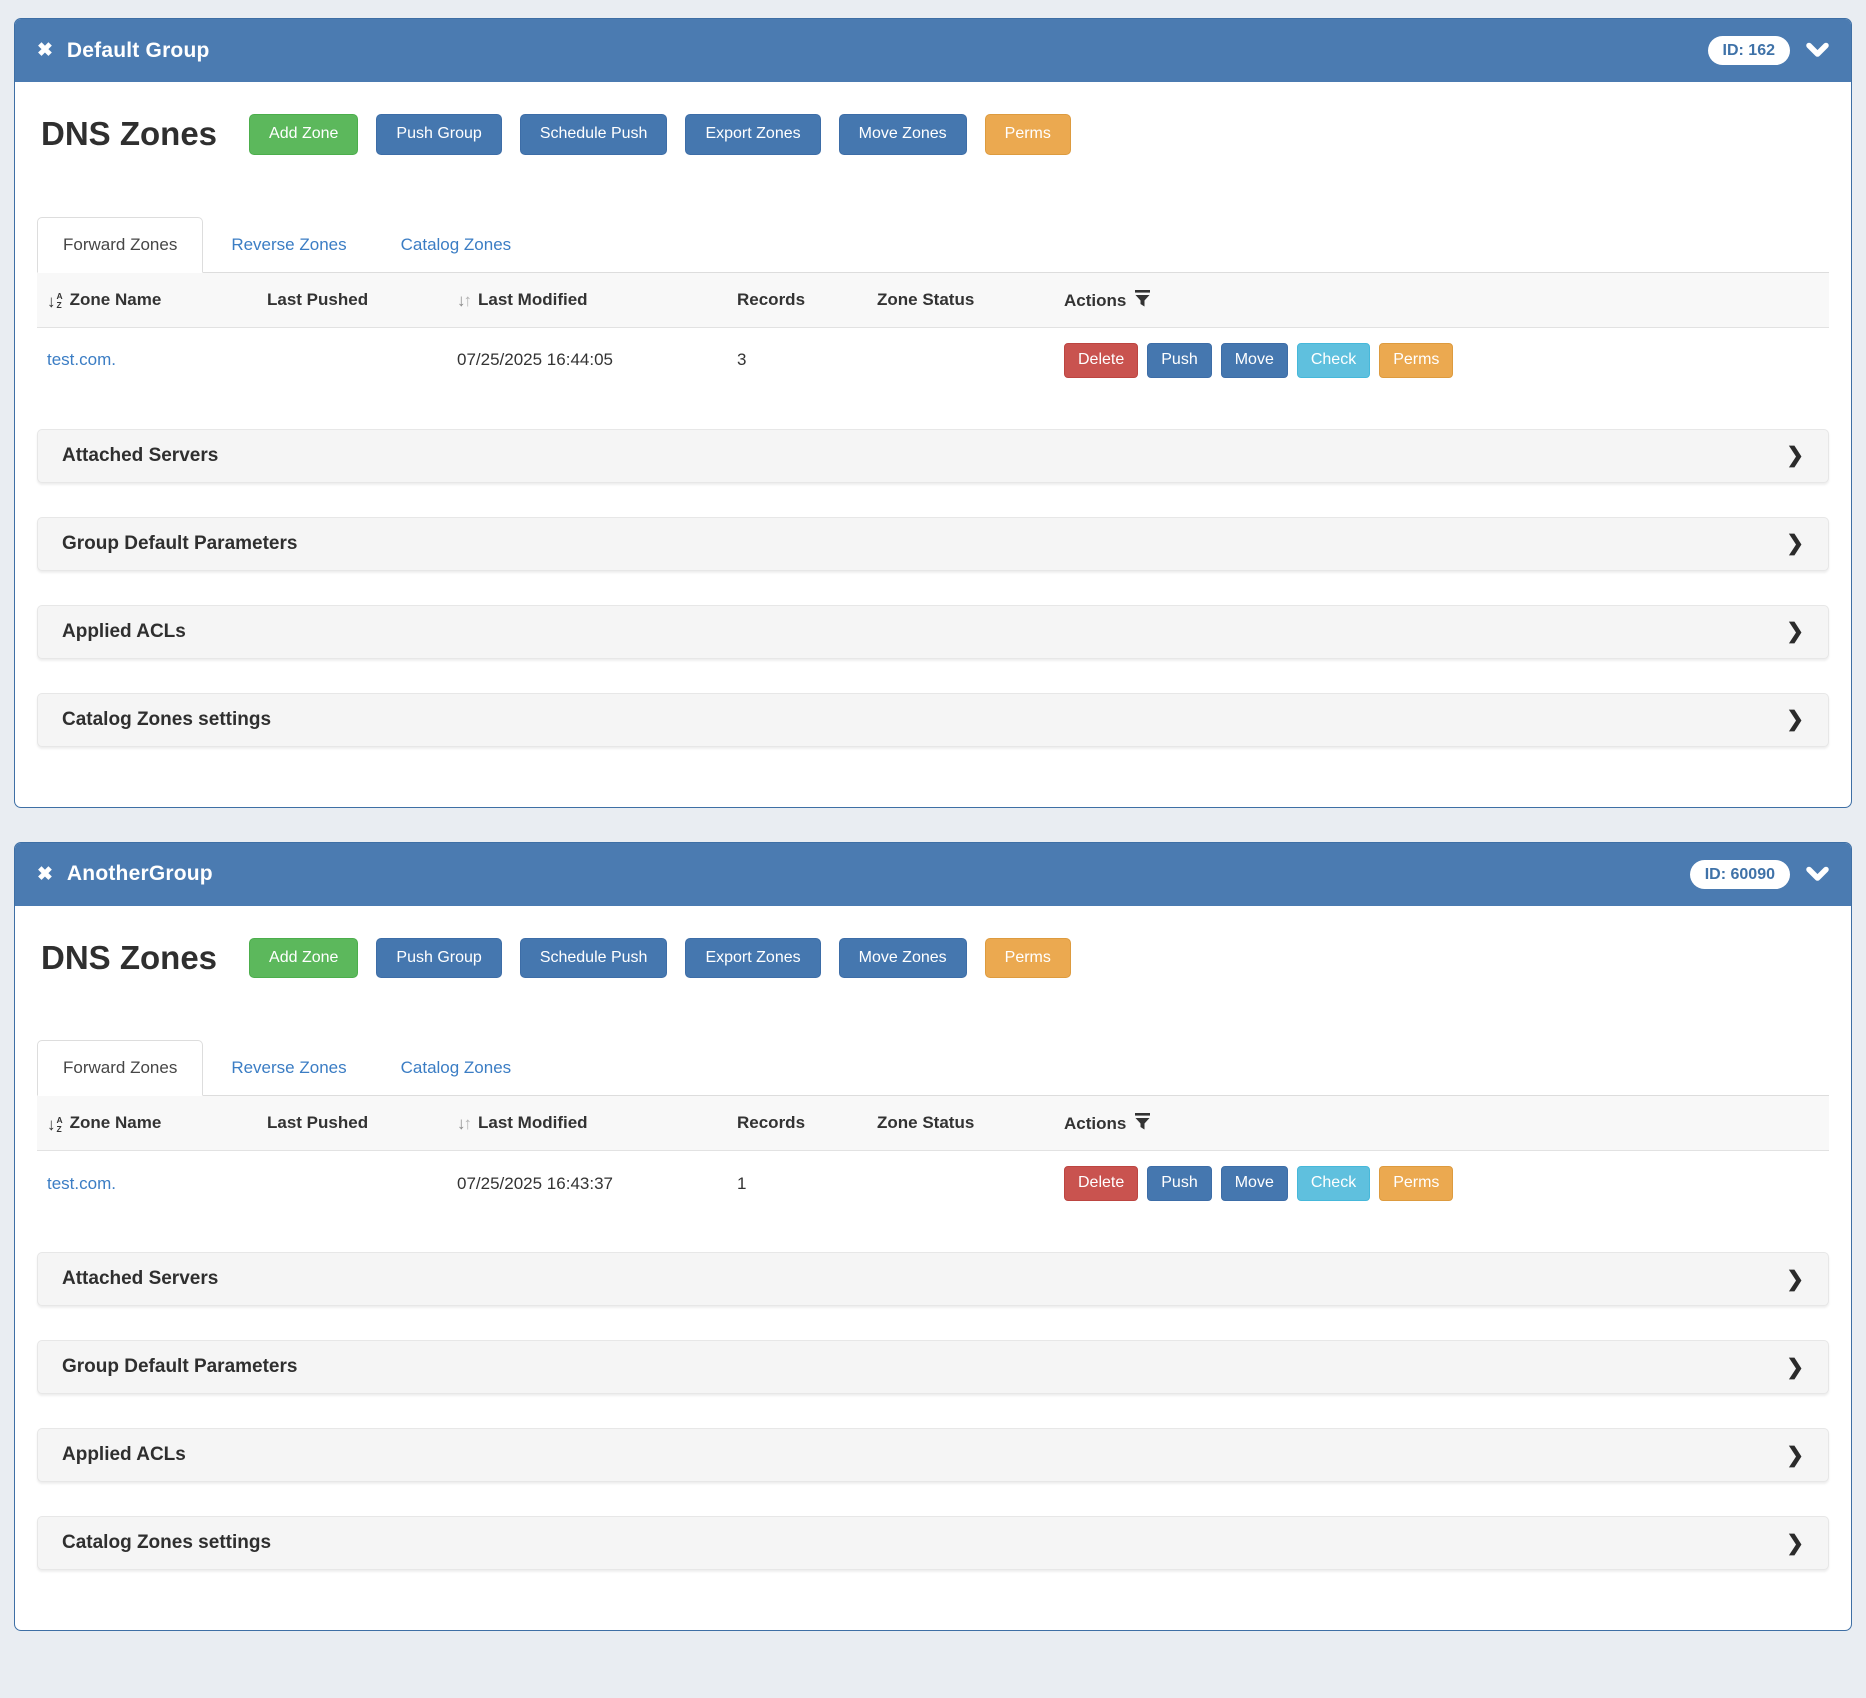 This screenshot has width=1866, height=1698. What do you see at coordinates (742, 1183) in the screenshot?
I see `records-cell: 1` at bounding box center [742, 1183].